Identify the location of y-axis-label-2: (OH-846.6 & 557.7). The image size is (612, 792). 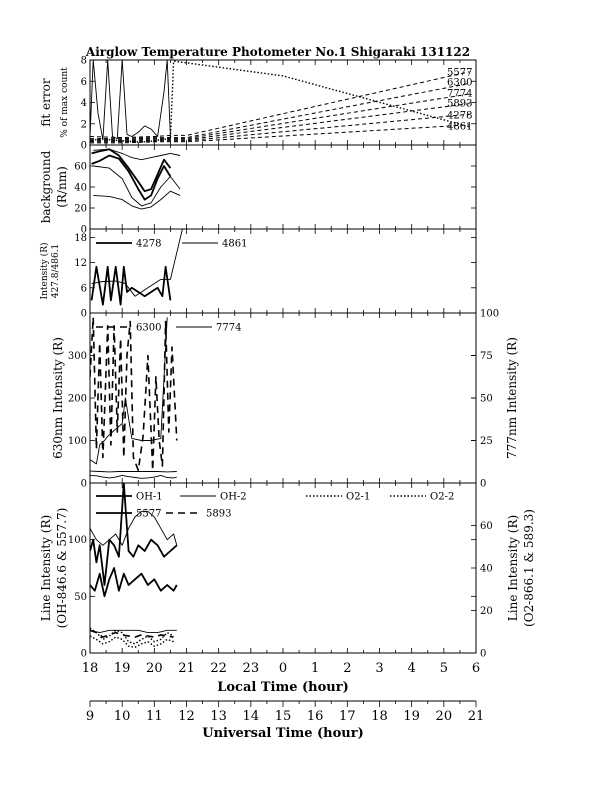
(62, 568).